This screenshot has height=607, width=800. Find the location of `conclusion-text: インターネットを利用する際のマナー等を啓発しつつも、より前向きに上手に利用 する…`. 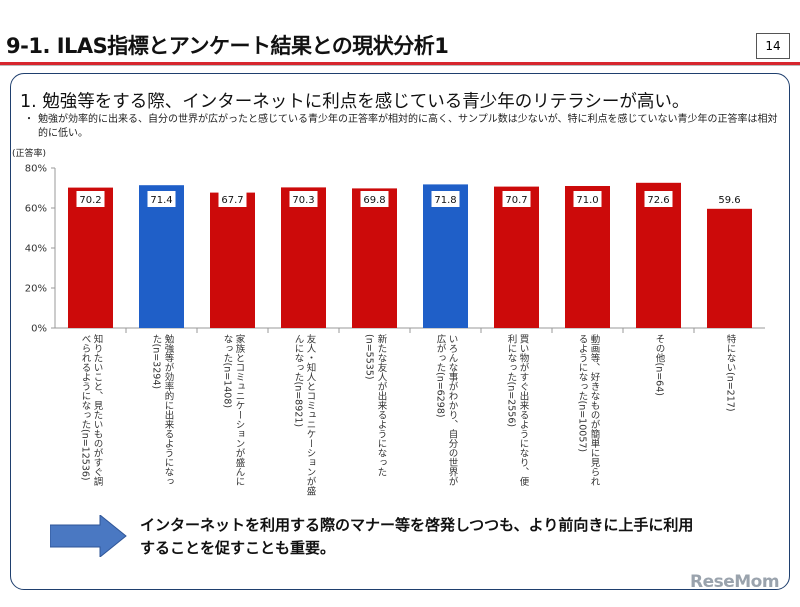

conclusion-text: インターネットを利用する際のマナー等を啓発しつつも、より前向きに上手に利用 する… is located at coordinates (416, 537).